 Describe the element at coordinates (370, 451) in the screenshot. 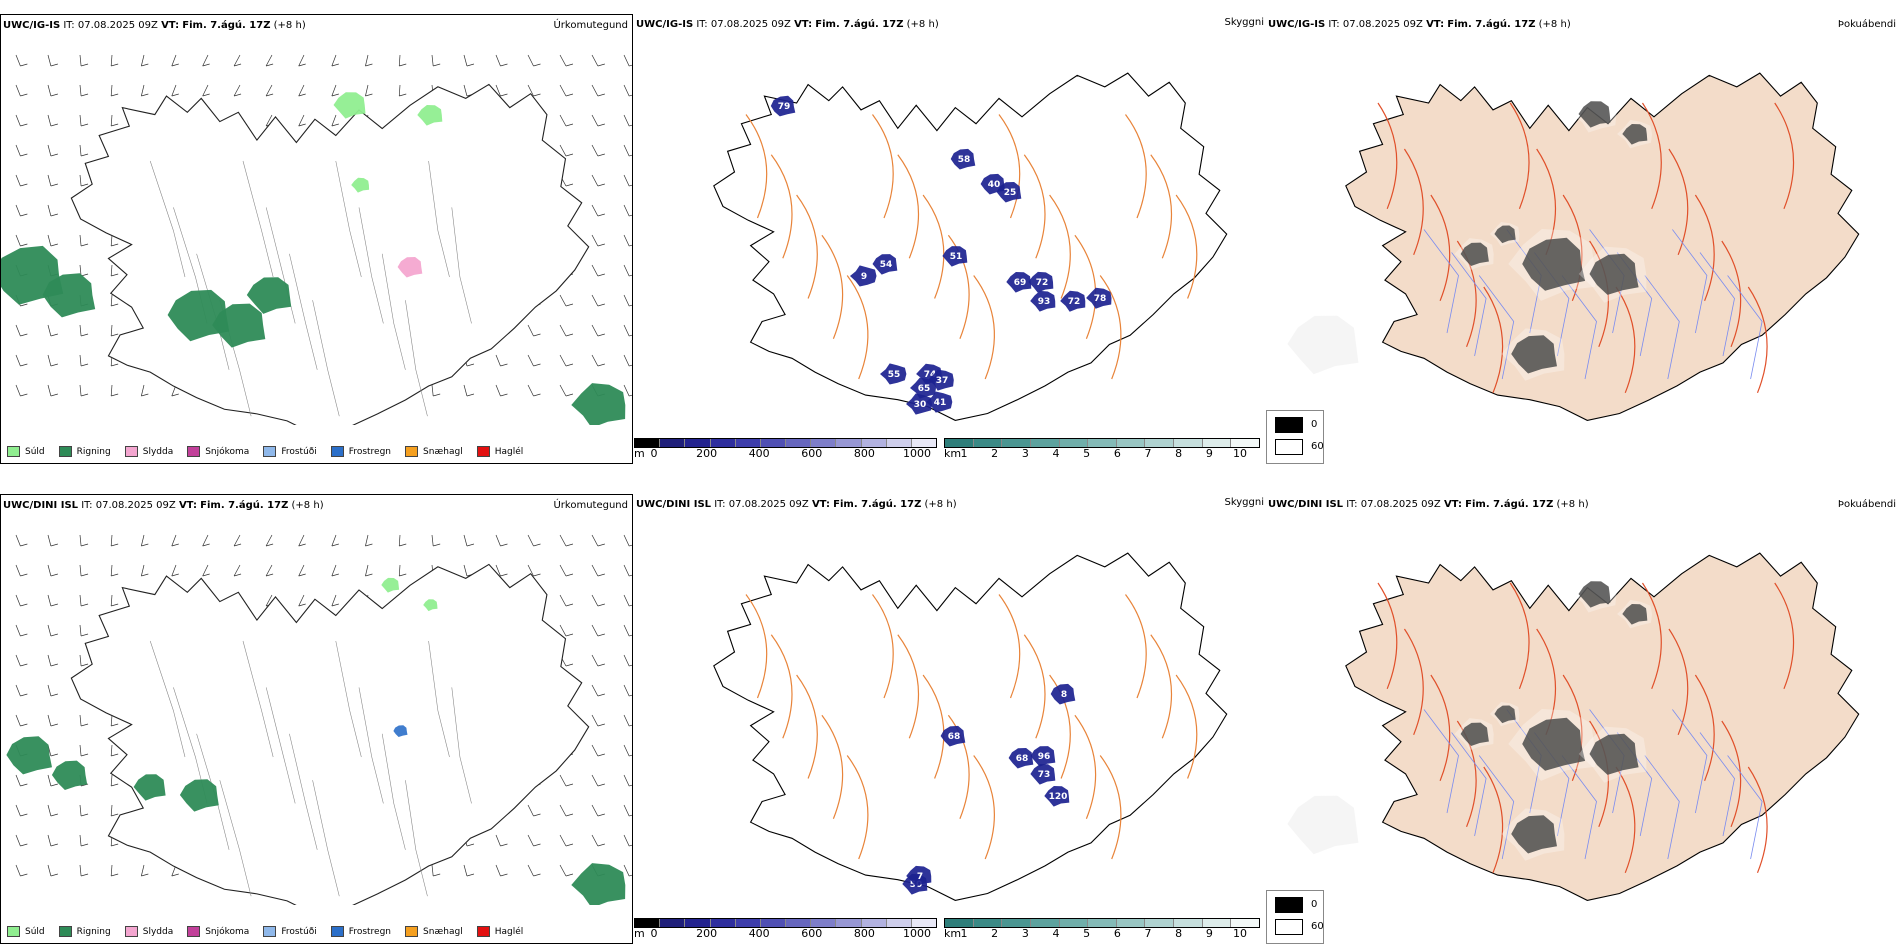

I see `legend-label: Frostregn` at that location.